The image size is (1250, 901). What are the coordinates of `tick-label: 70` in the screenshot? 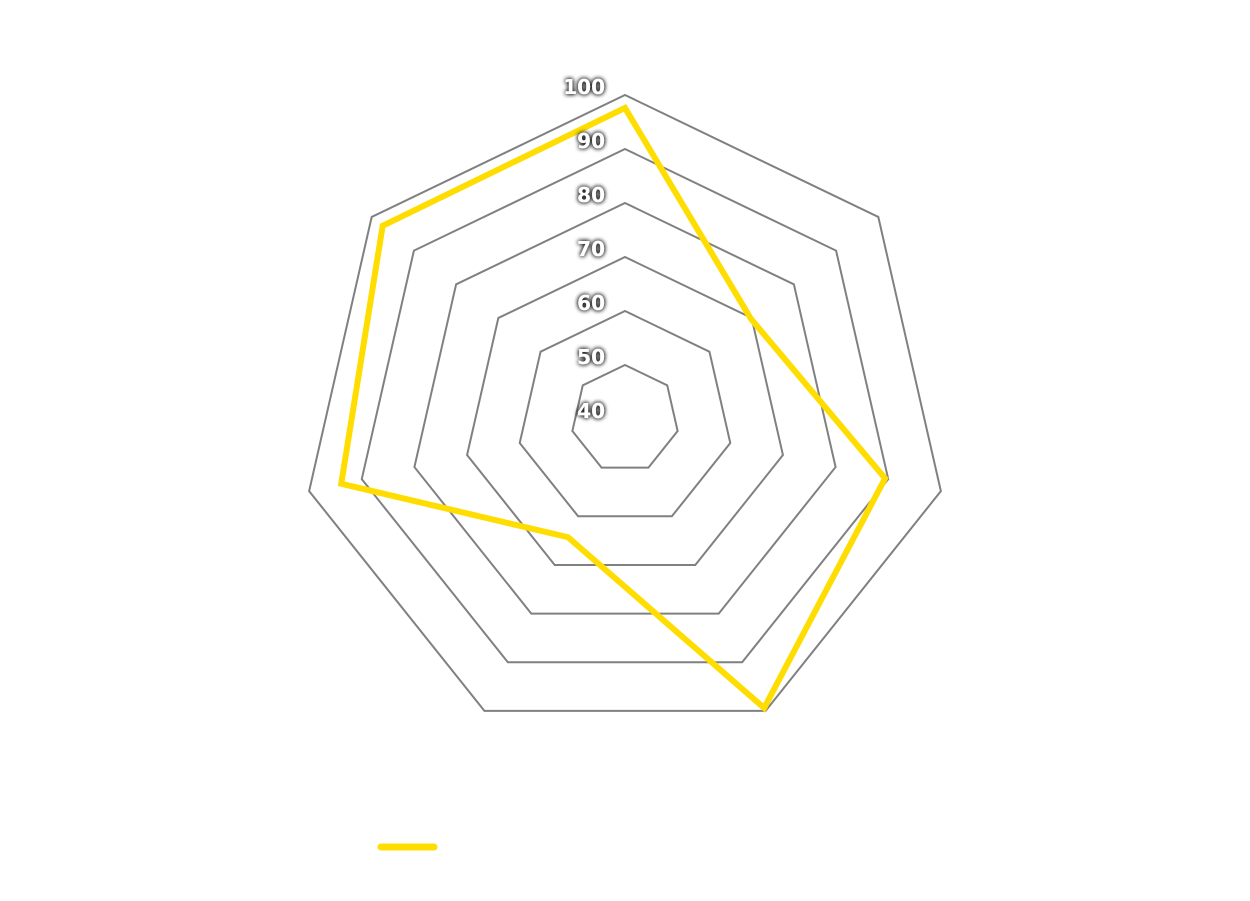 It's located at (591, 249).